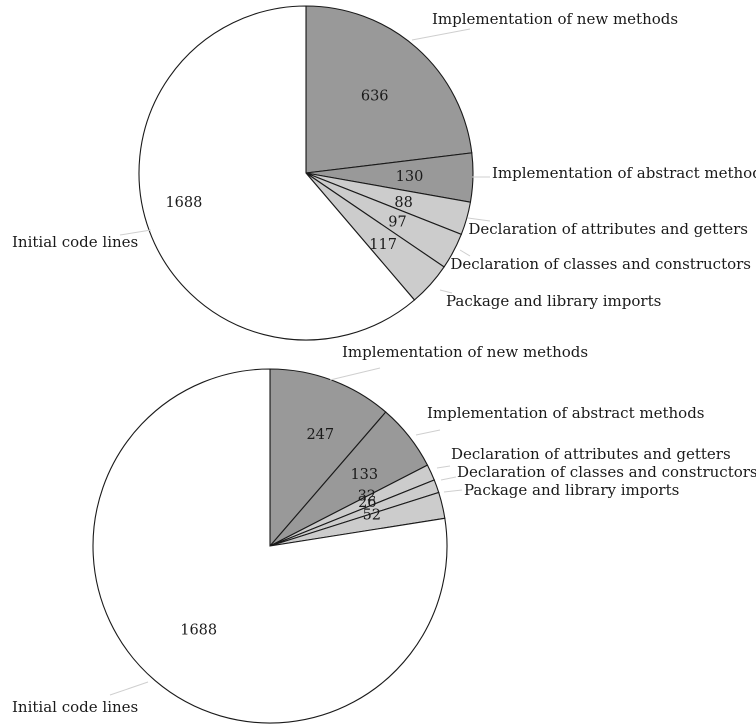 The height and width of the screenshot is (724, 756). Describe the element at coordinates (403, 203) in the screenshot. I see `slice-value-declaration-of-attributes-and-getters: 88` at that location.